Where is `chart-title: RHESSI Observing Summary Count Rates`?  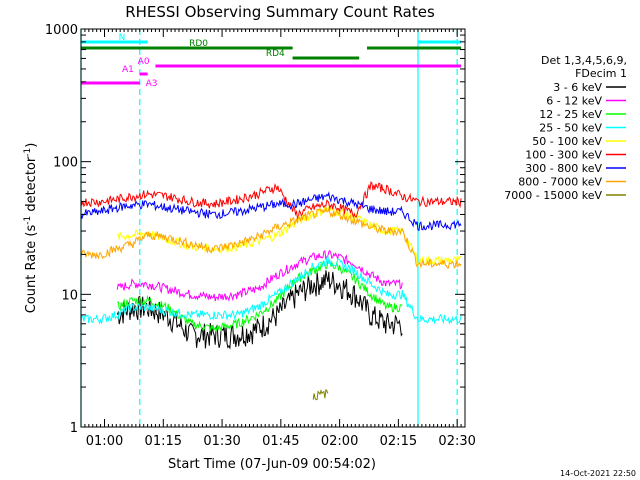 chart-title: RHESSI Observing Summary Count Rates is located at coordinates (280, 12).